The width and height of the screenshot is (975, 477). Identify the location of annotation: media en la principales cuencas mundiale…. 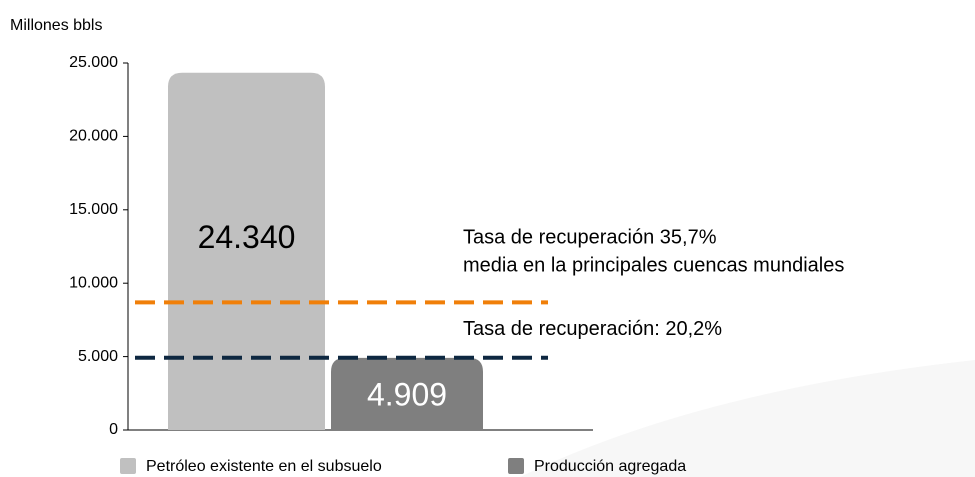
(653, 266).